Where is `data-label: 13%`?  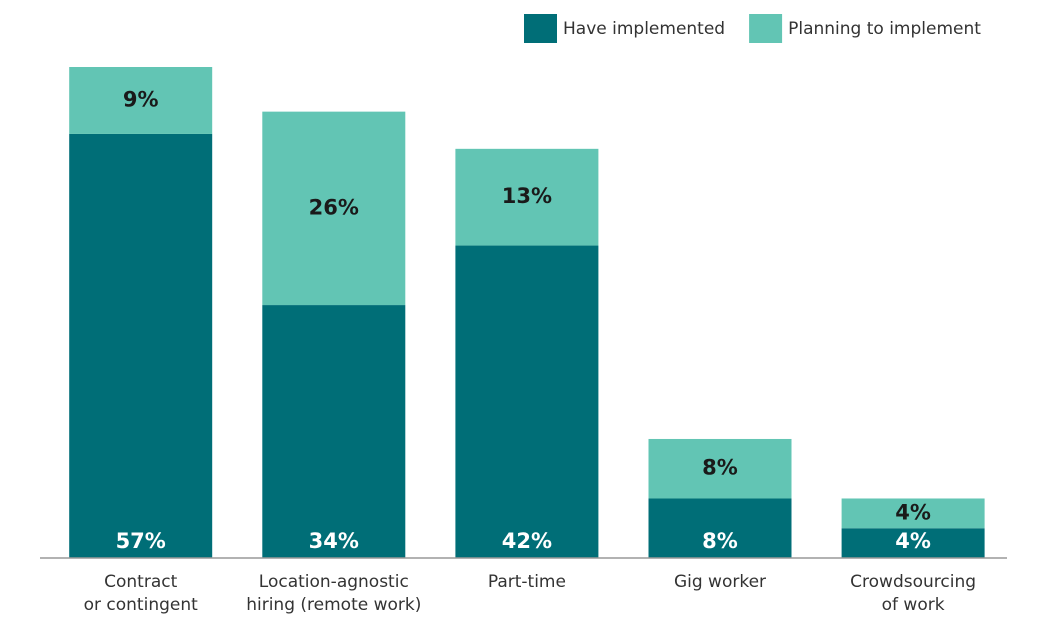
data-label: 13% is located at coordinates (527, 196).